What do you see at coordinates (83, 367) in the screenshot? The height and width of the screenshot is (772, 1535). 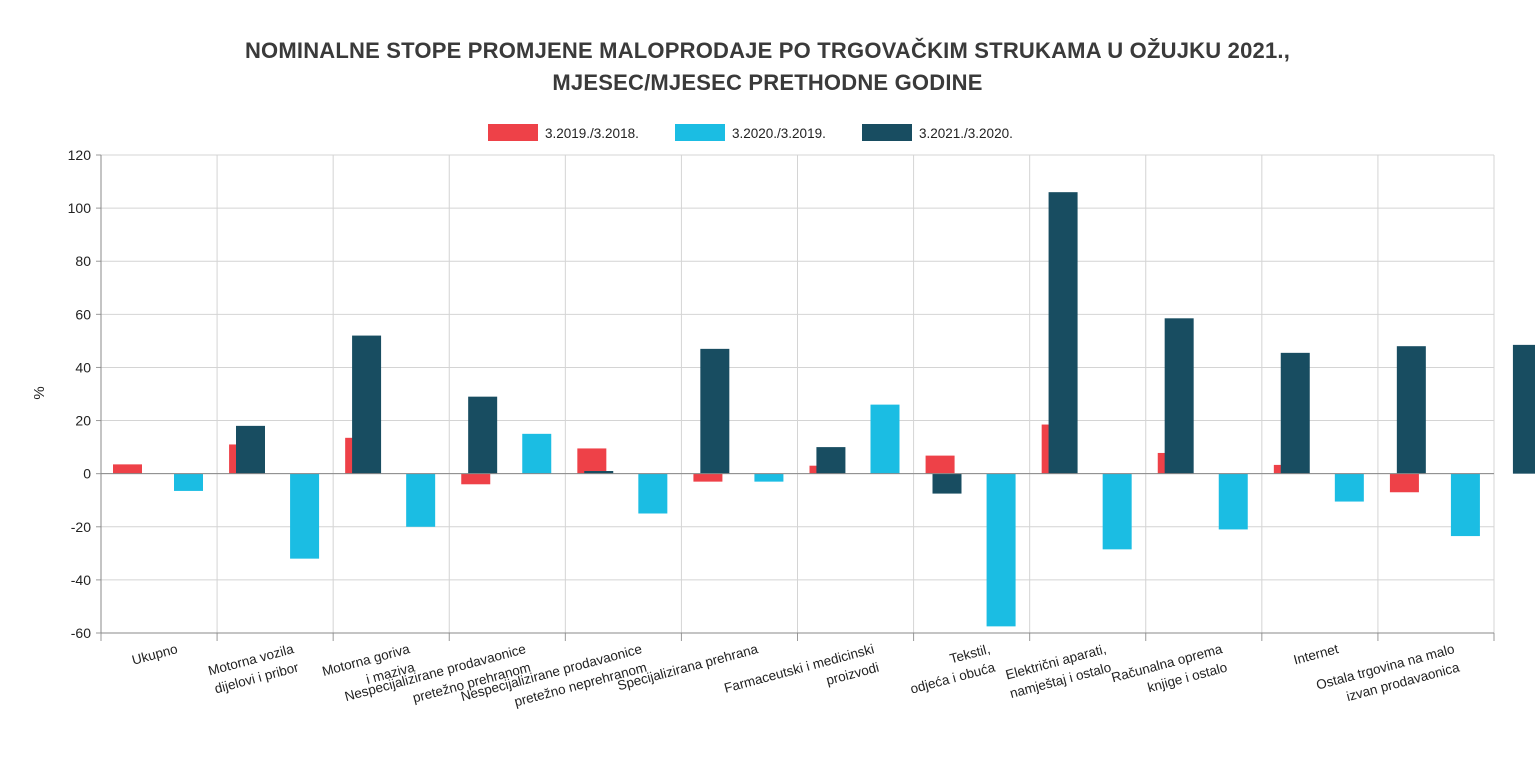 I see `y-tick-label: 40` at bounding box center [83, 367].